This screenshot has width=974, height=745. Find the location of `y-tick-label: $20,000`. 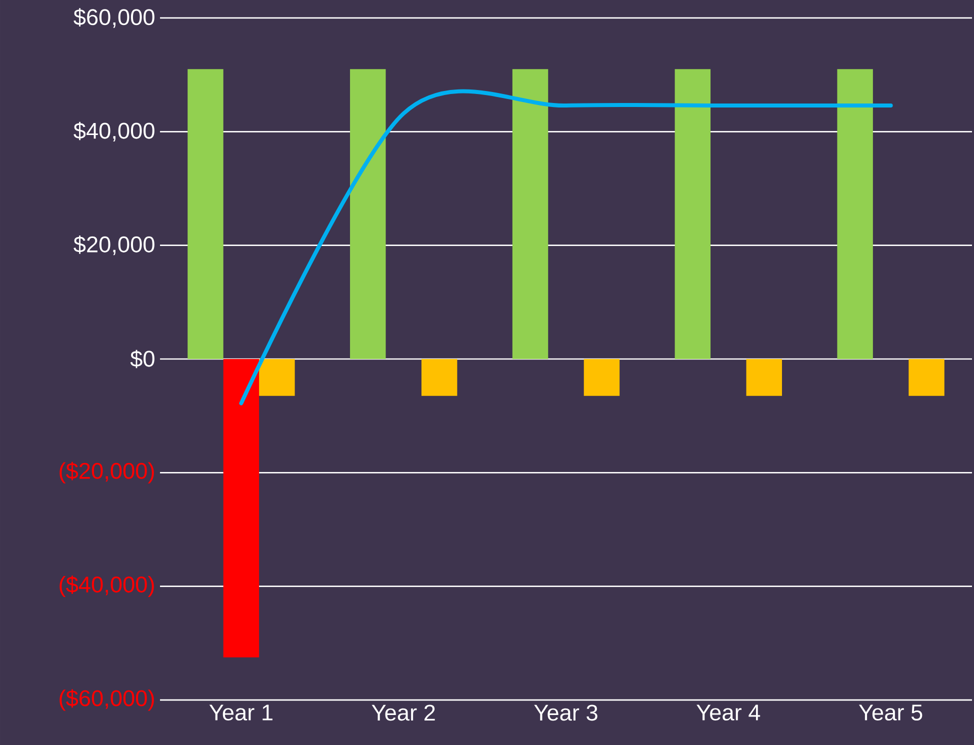

y-tick-label: $20,000 is located at coordinates (114, 245).